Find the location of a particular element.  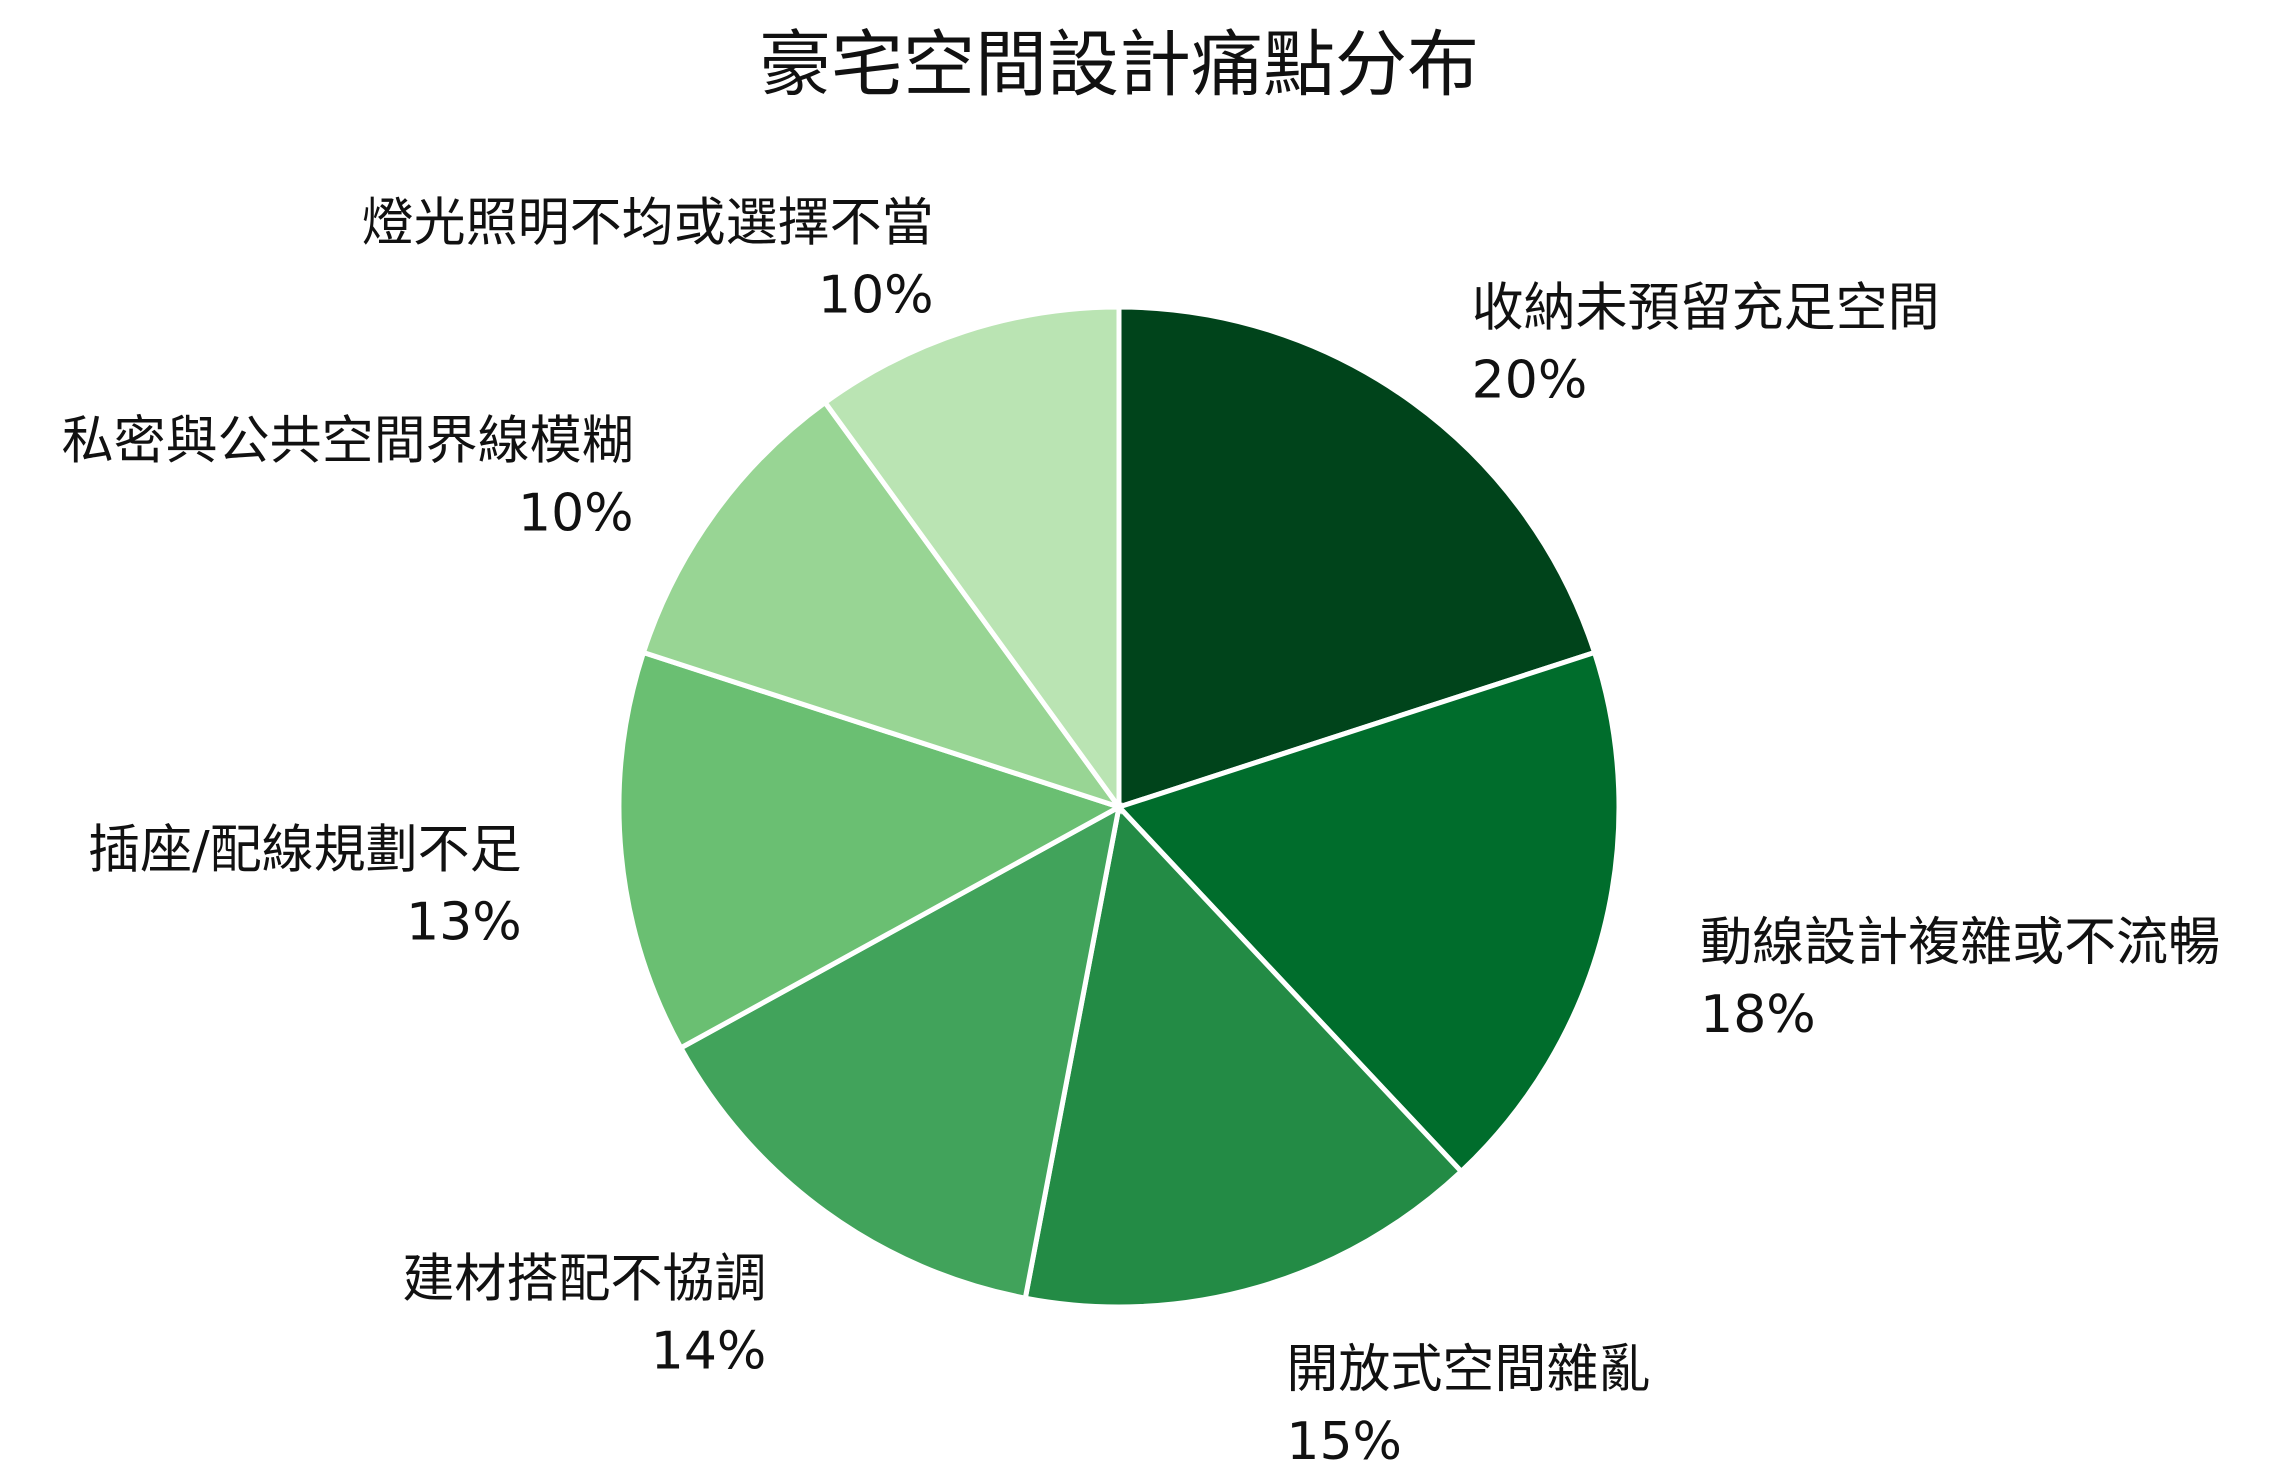

slice-value-label: 15% is located at coordinates (1344, 1440).